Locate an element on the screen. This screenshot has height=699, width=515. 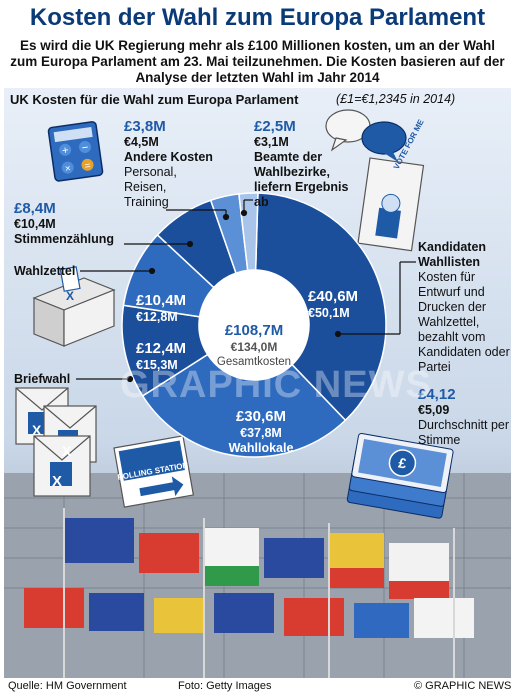
total-gbp: £108,7M is located at coordinates (254, 330).